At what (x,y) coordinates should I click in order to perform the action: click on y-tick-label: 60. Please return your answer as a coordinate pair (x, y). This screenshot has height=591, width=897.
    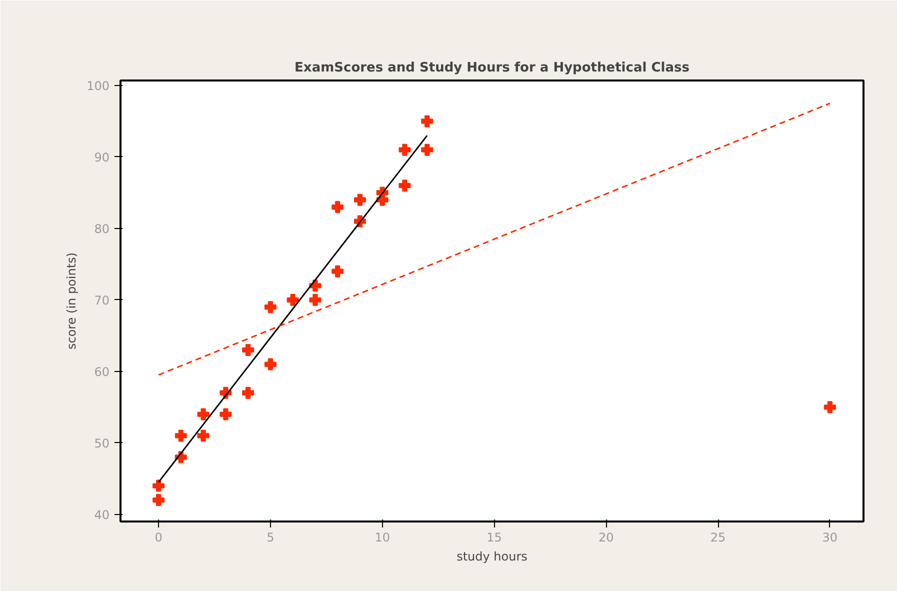
    Looking at the image, I should click on (102, 371).